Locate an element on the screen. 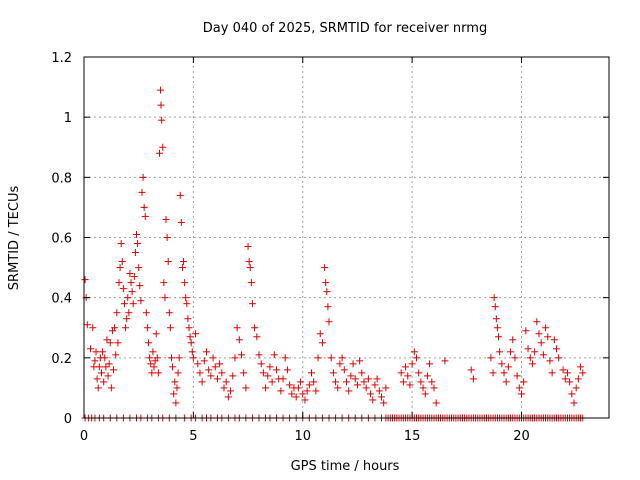  x-tick-label: 5 is located at coordinates (193, 436).